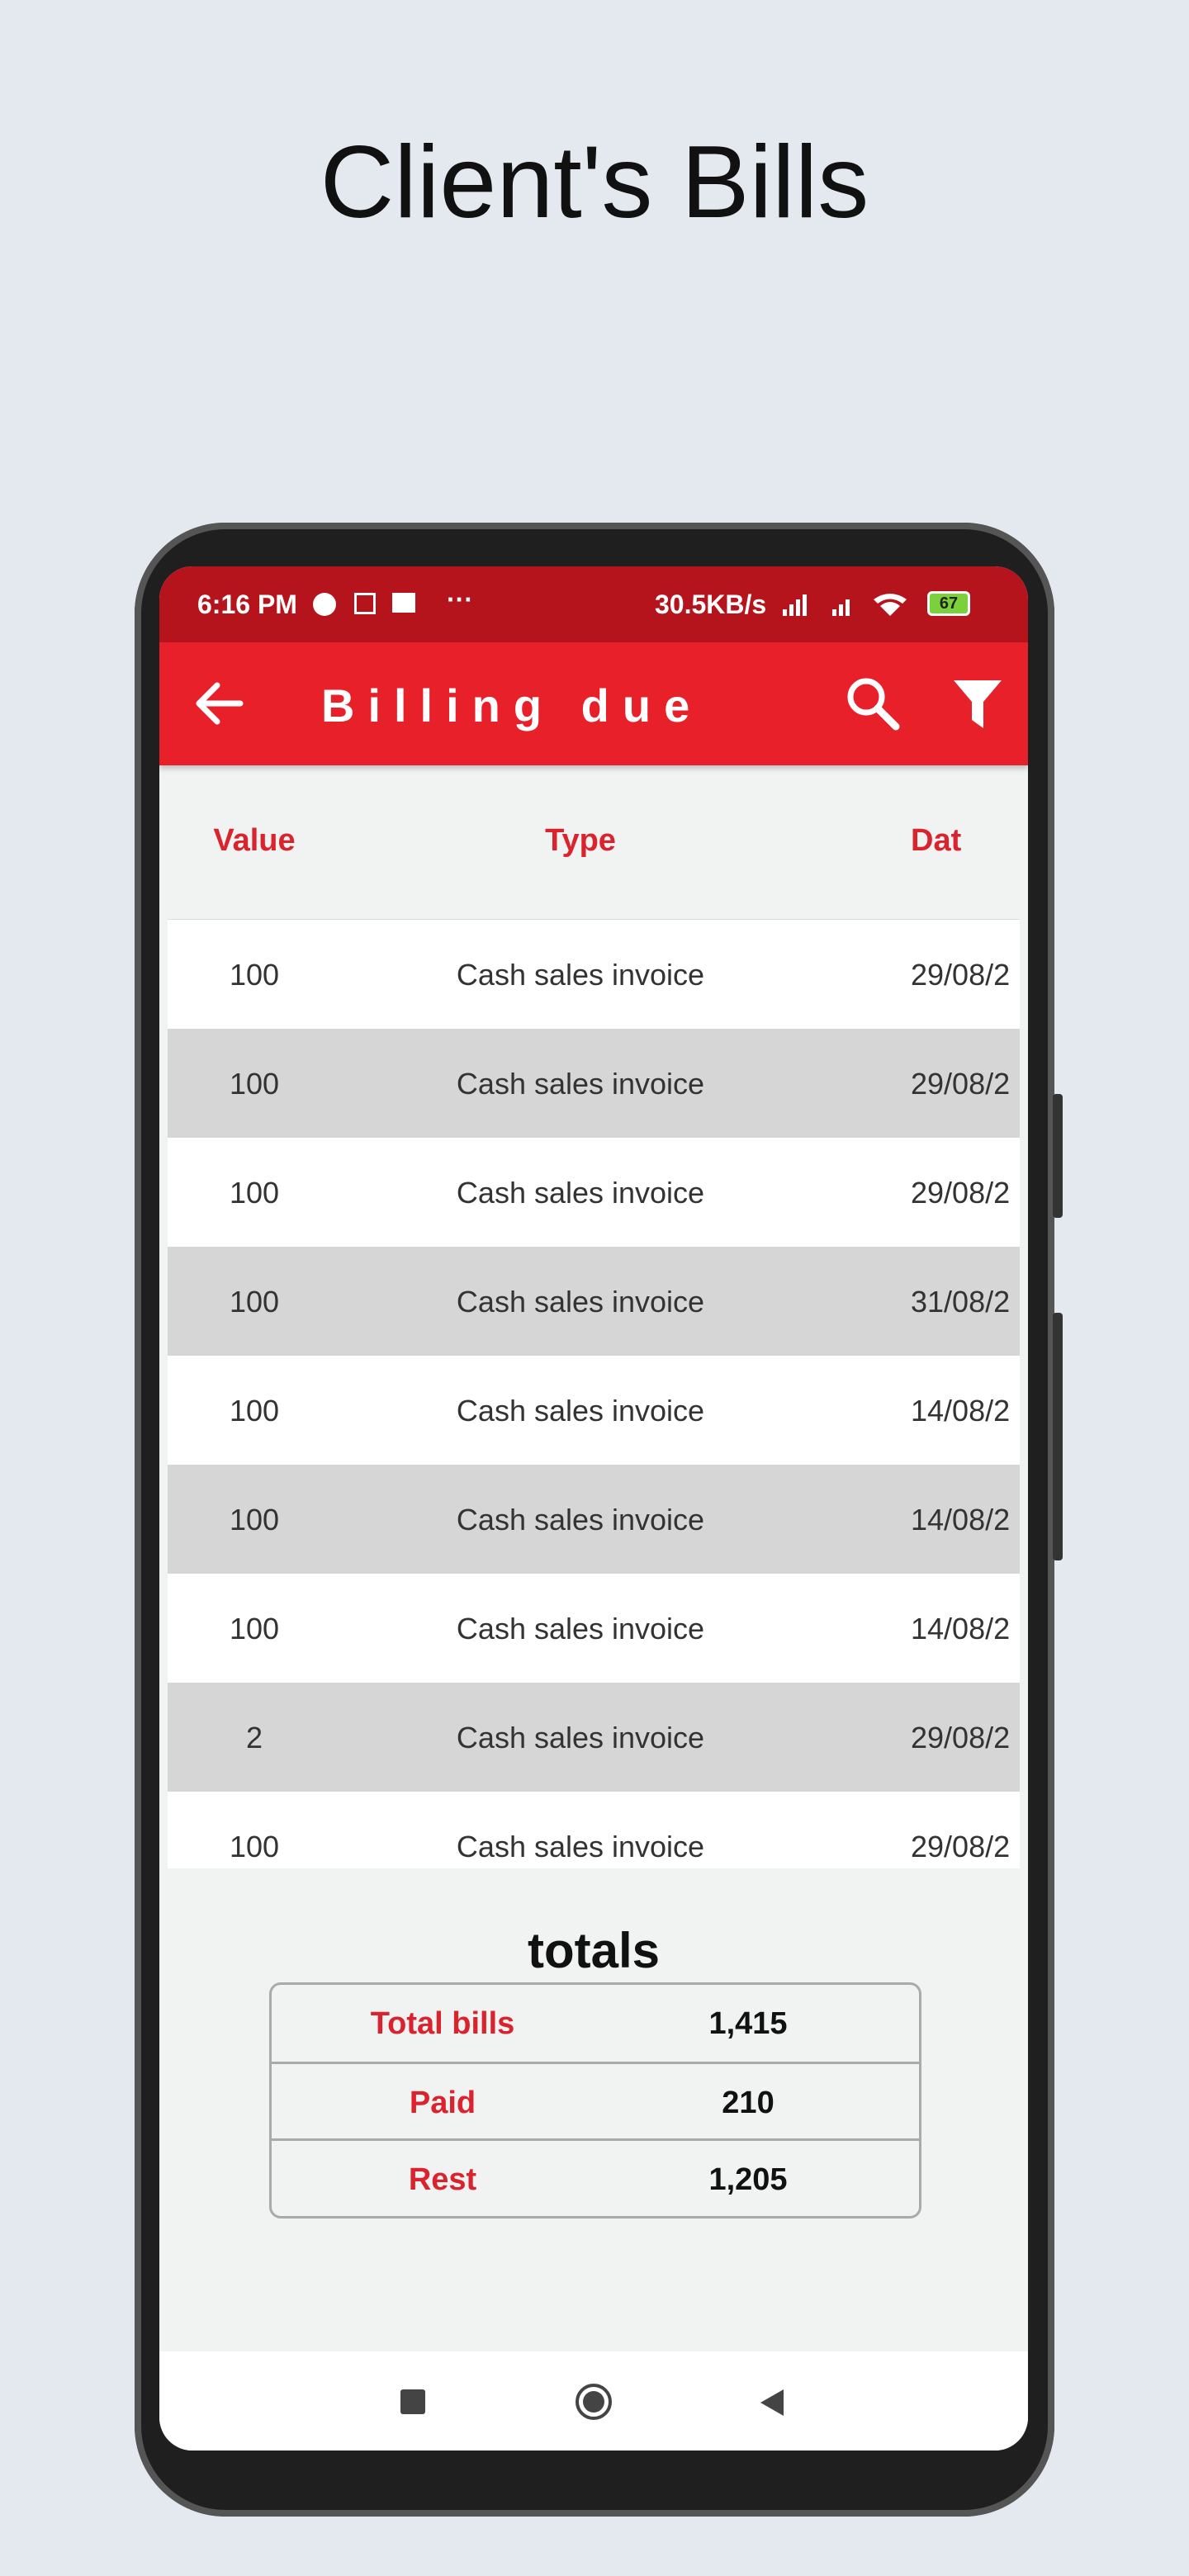 The width and height of the screenshot is (1189, 2576). I want to click on totals-label: Total bills, so click(442, 2023).